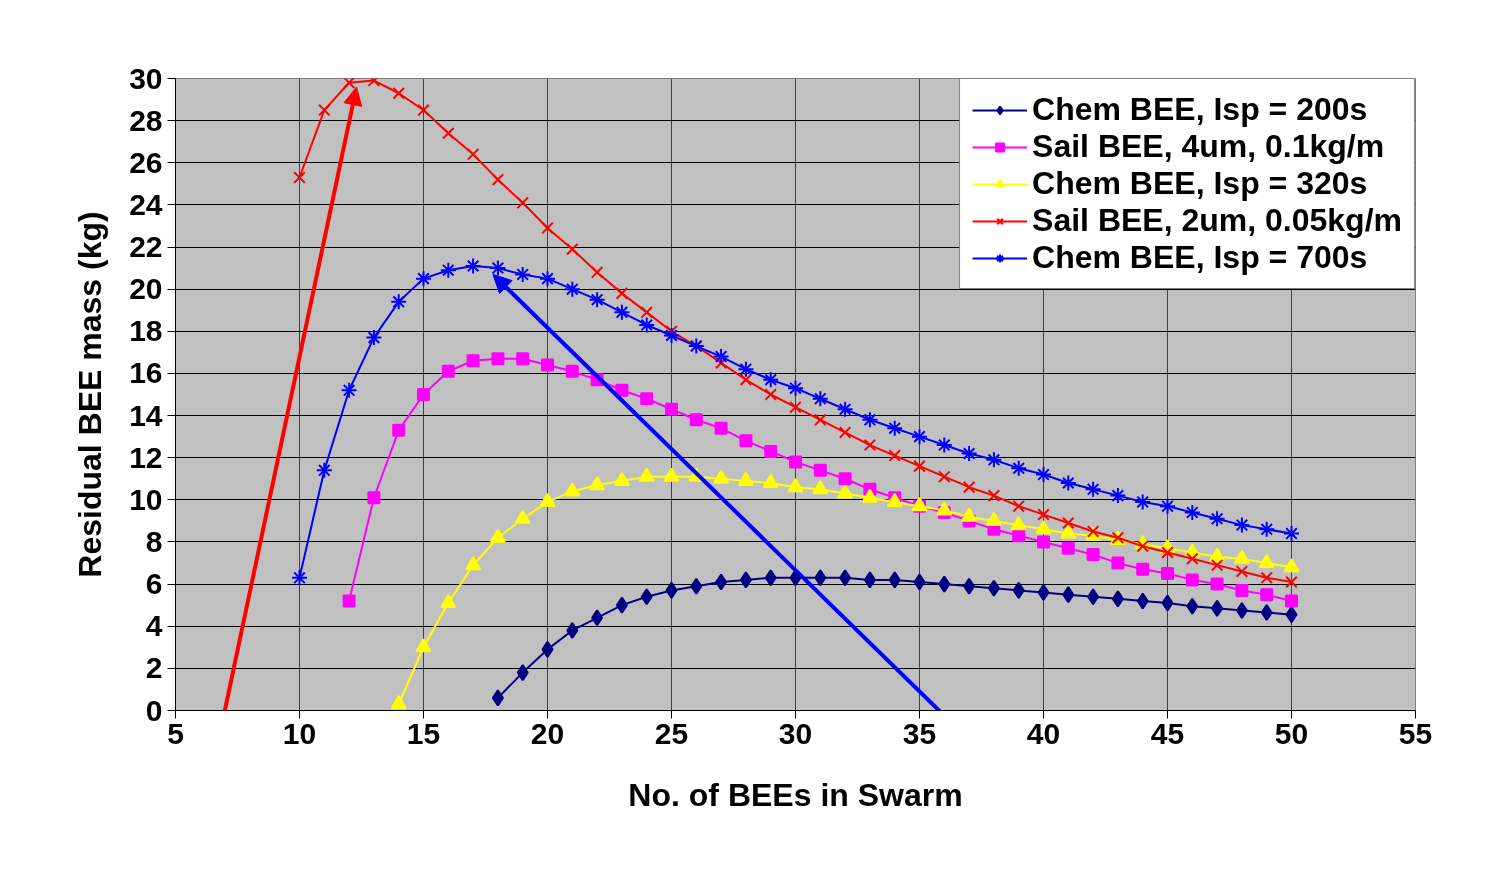 This screenshot has width=1502, height=885. I want to click on y-tick-label: 14, so click(146, 415).